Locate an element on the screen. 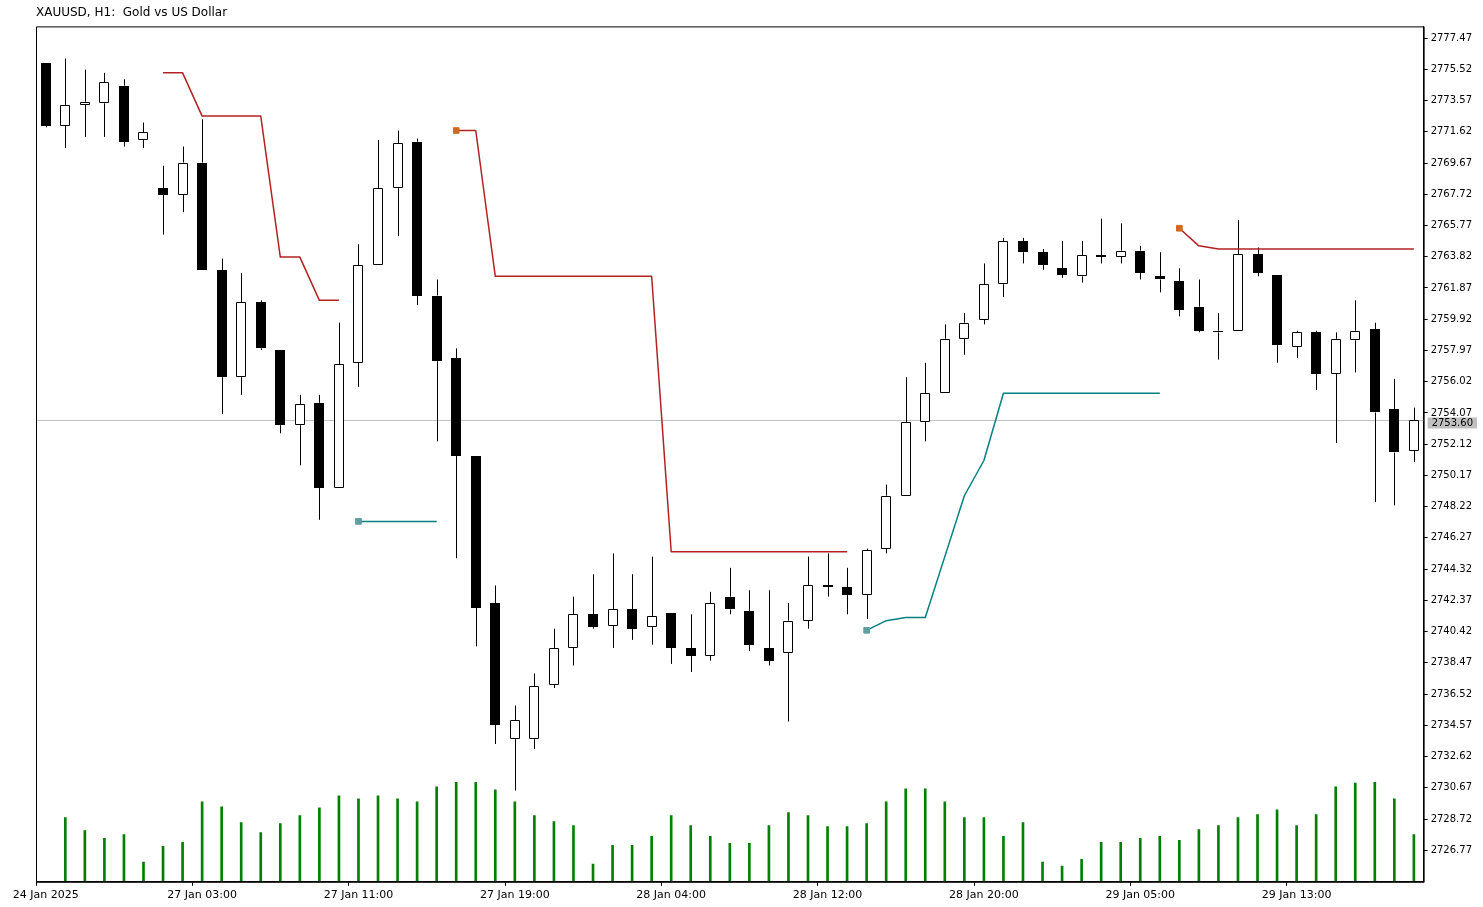 The height and width of the screenshot is (907, 1483). y-tick-label: 2728.72 is located at coordinates (1451, 818).